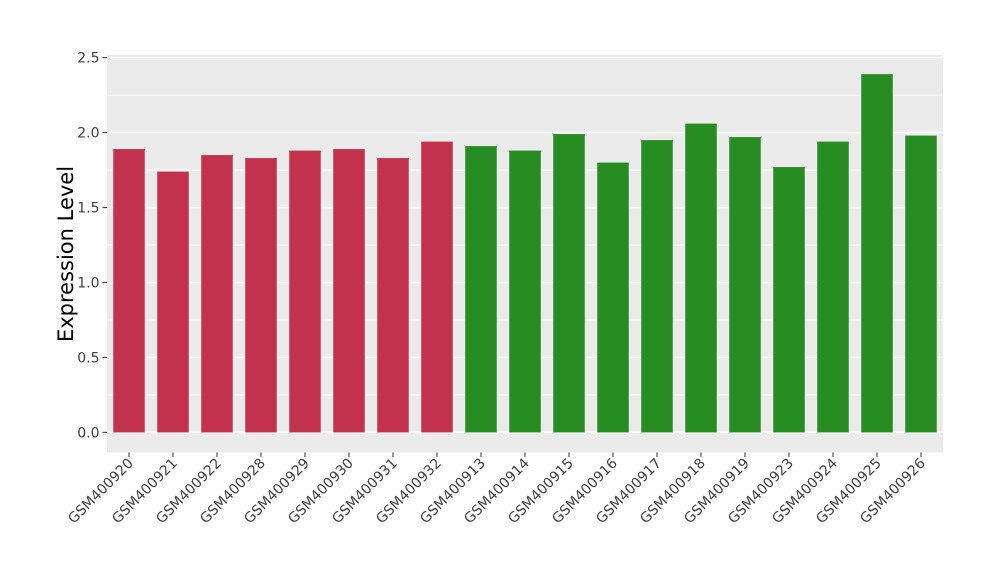 This screenshot has height=580, width=1000. What do you see at coordinates (657, 286) in the screenshot?
I see `bar-GSM400917` at bounding box center [657, 286].